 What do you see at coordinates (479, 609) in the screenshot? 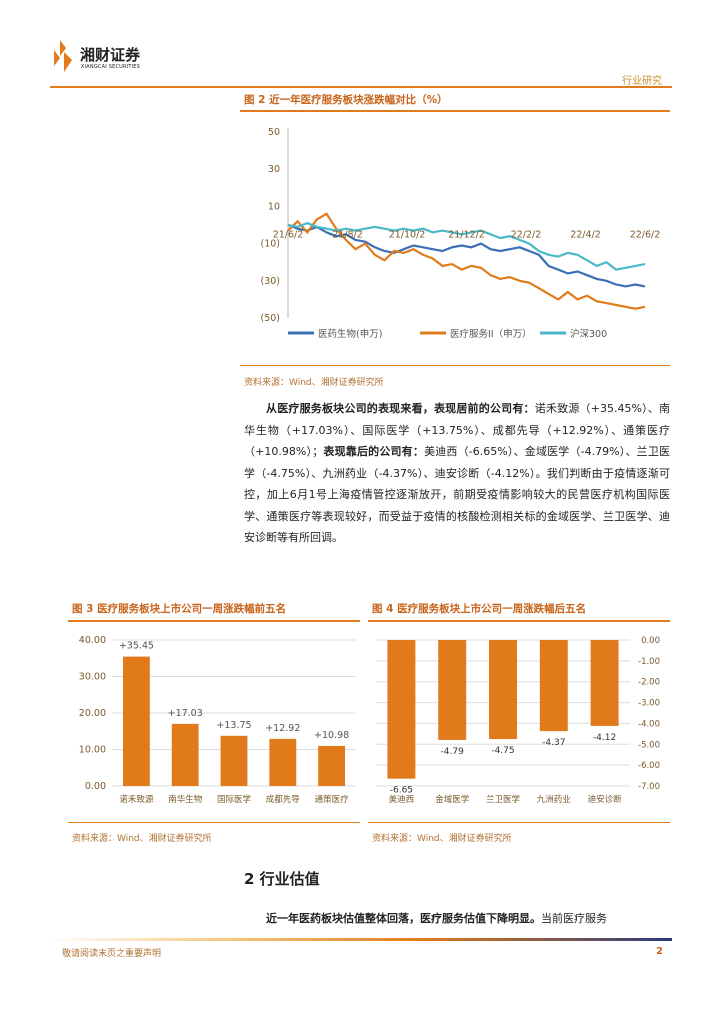
I see `figure4-title: 图 4 医疗服务板块上市公司一周涨跌幅后五名` at bounding box center [479, 609].